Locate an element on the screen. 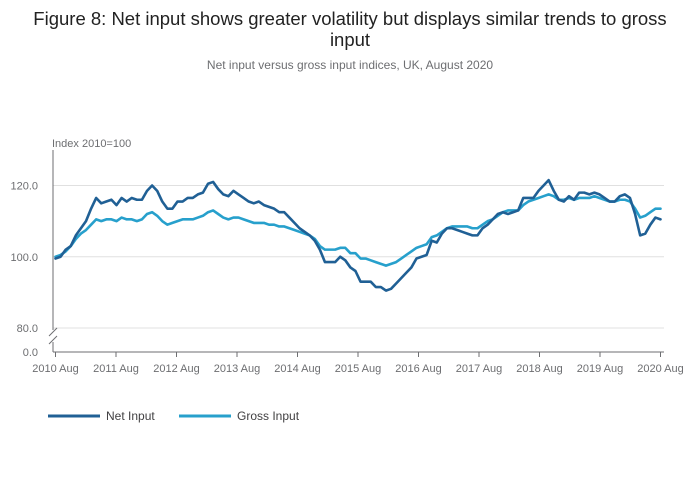  legend-label: Net Input is located at coordinates (130, 416).